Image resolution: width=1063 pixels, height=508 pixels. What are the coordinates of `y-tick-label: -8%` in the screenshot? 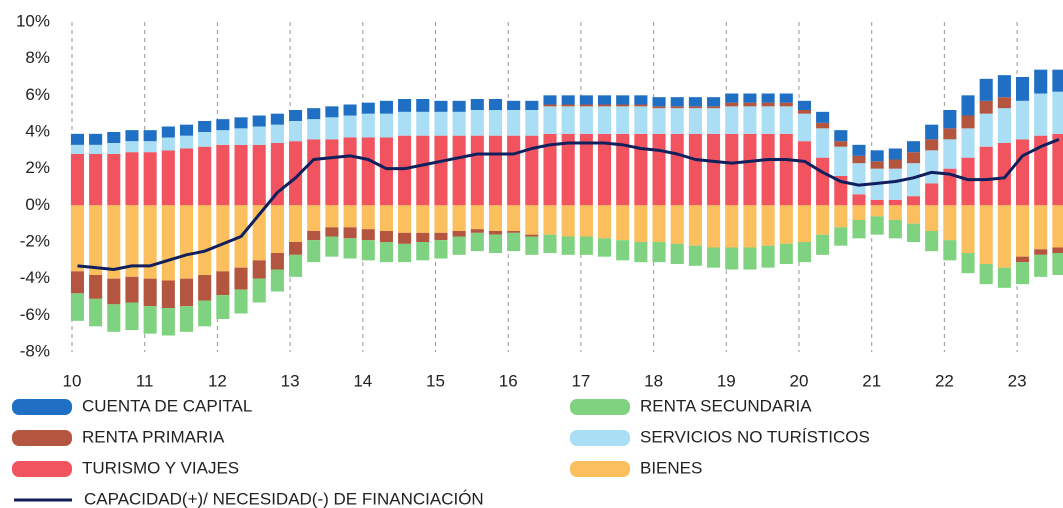 It's located at (35, 350).